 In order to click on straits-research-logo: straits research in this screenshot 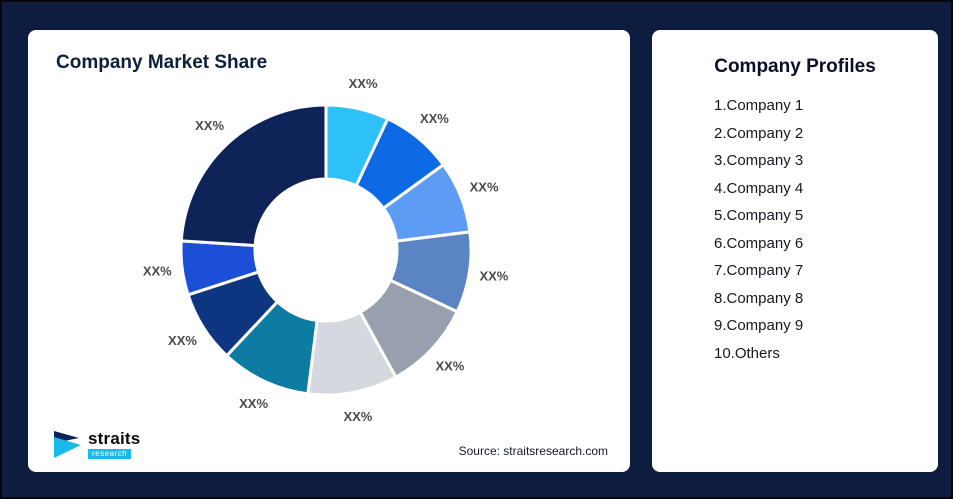, I will do `click(96, 444)`.